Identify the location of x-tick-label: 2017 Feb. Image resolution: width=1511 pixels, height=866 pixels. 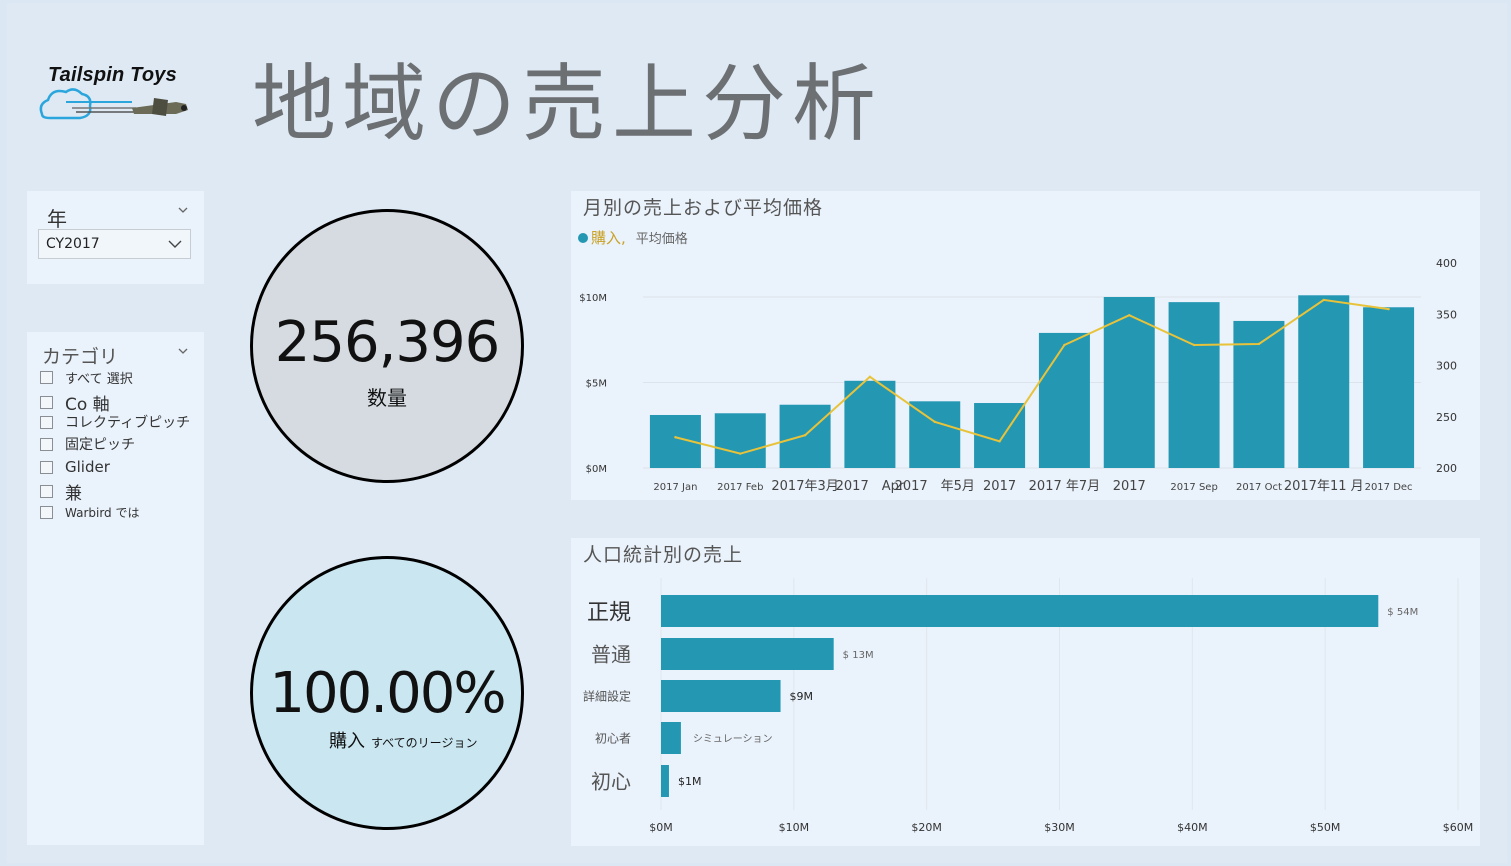
(740, 487).